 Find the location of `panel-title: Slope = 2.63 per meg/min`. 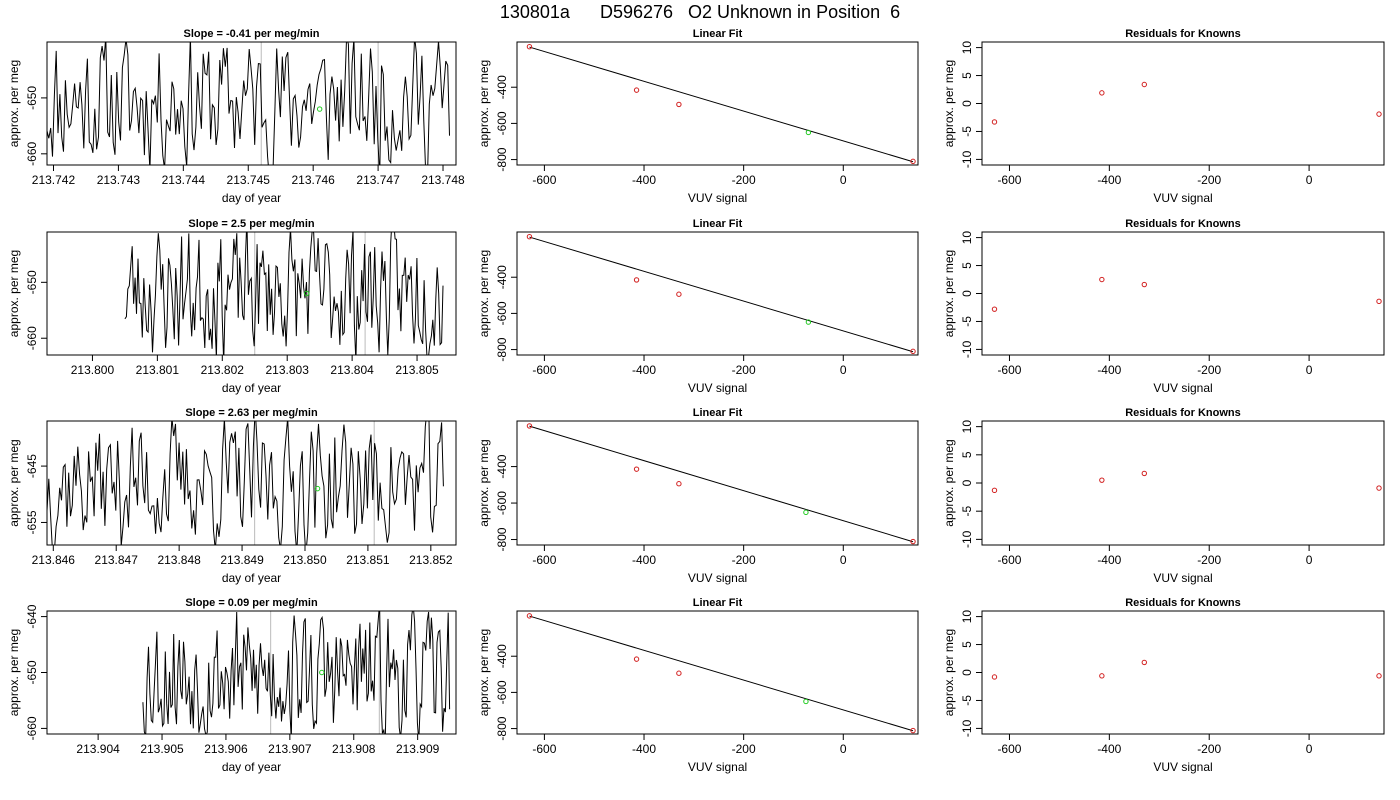

panel-title: Slope = 2.63 per meg/min is located at coordinates (251, 413).